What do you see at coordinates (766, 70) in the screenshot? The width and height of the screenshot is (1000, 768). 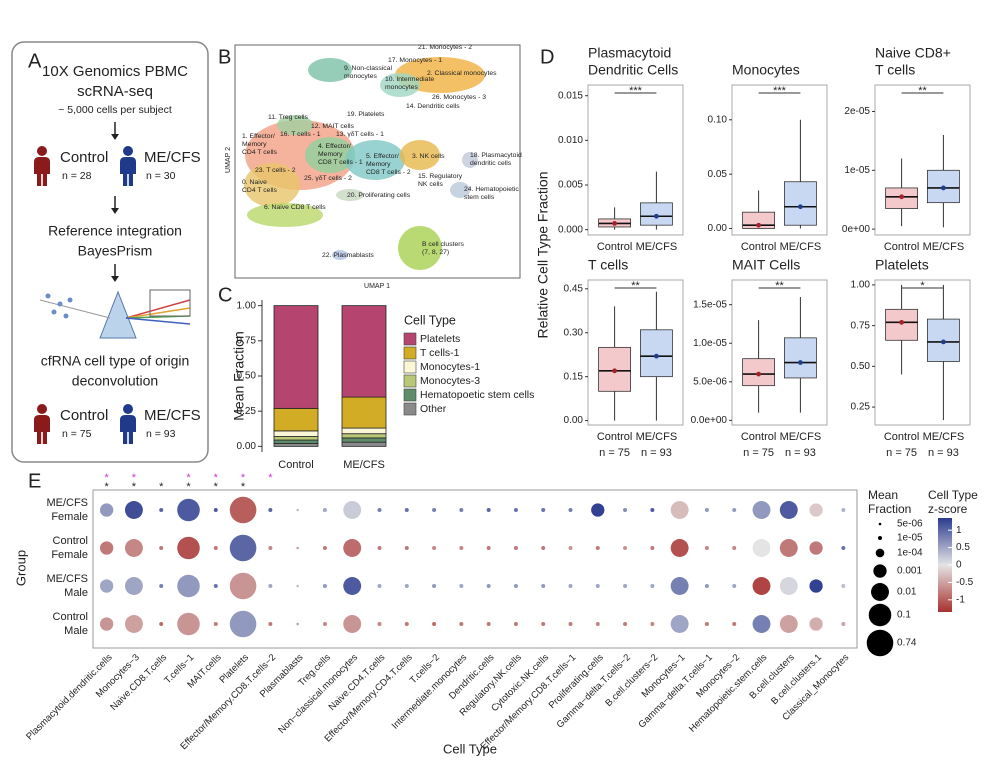 I see `chart-title: Monocytes` at bounding box center [766, 70].